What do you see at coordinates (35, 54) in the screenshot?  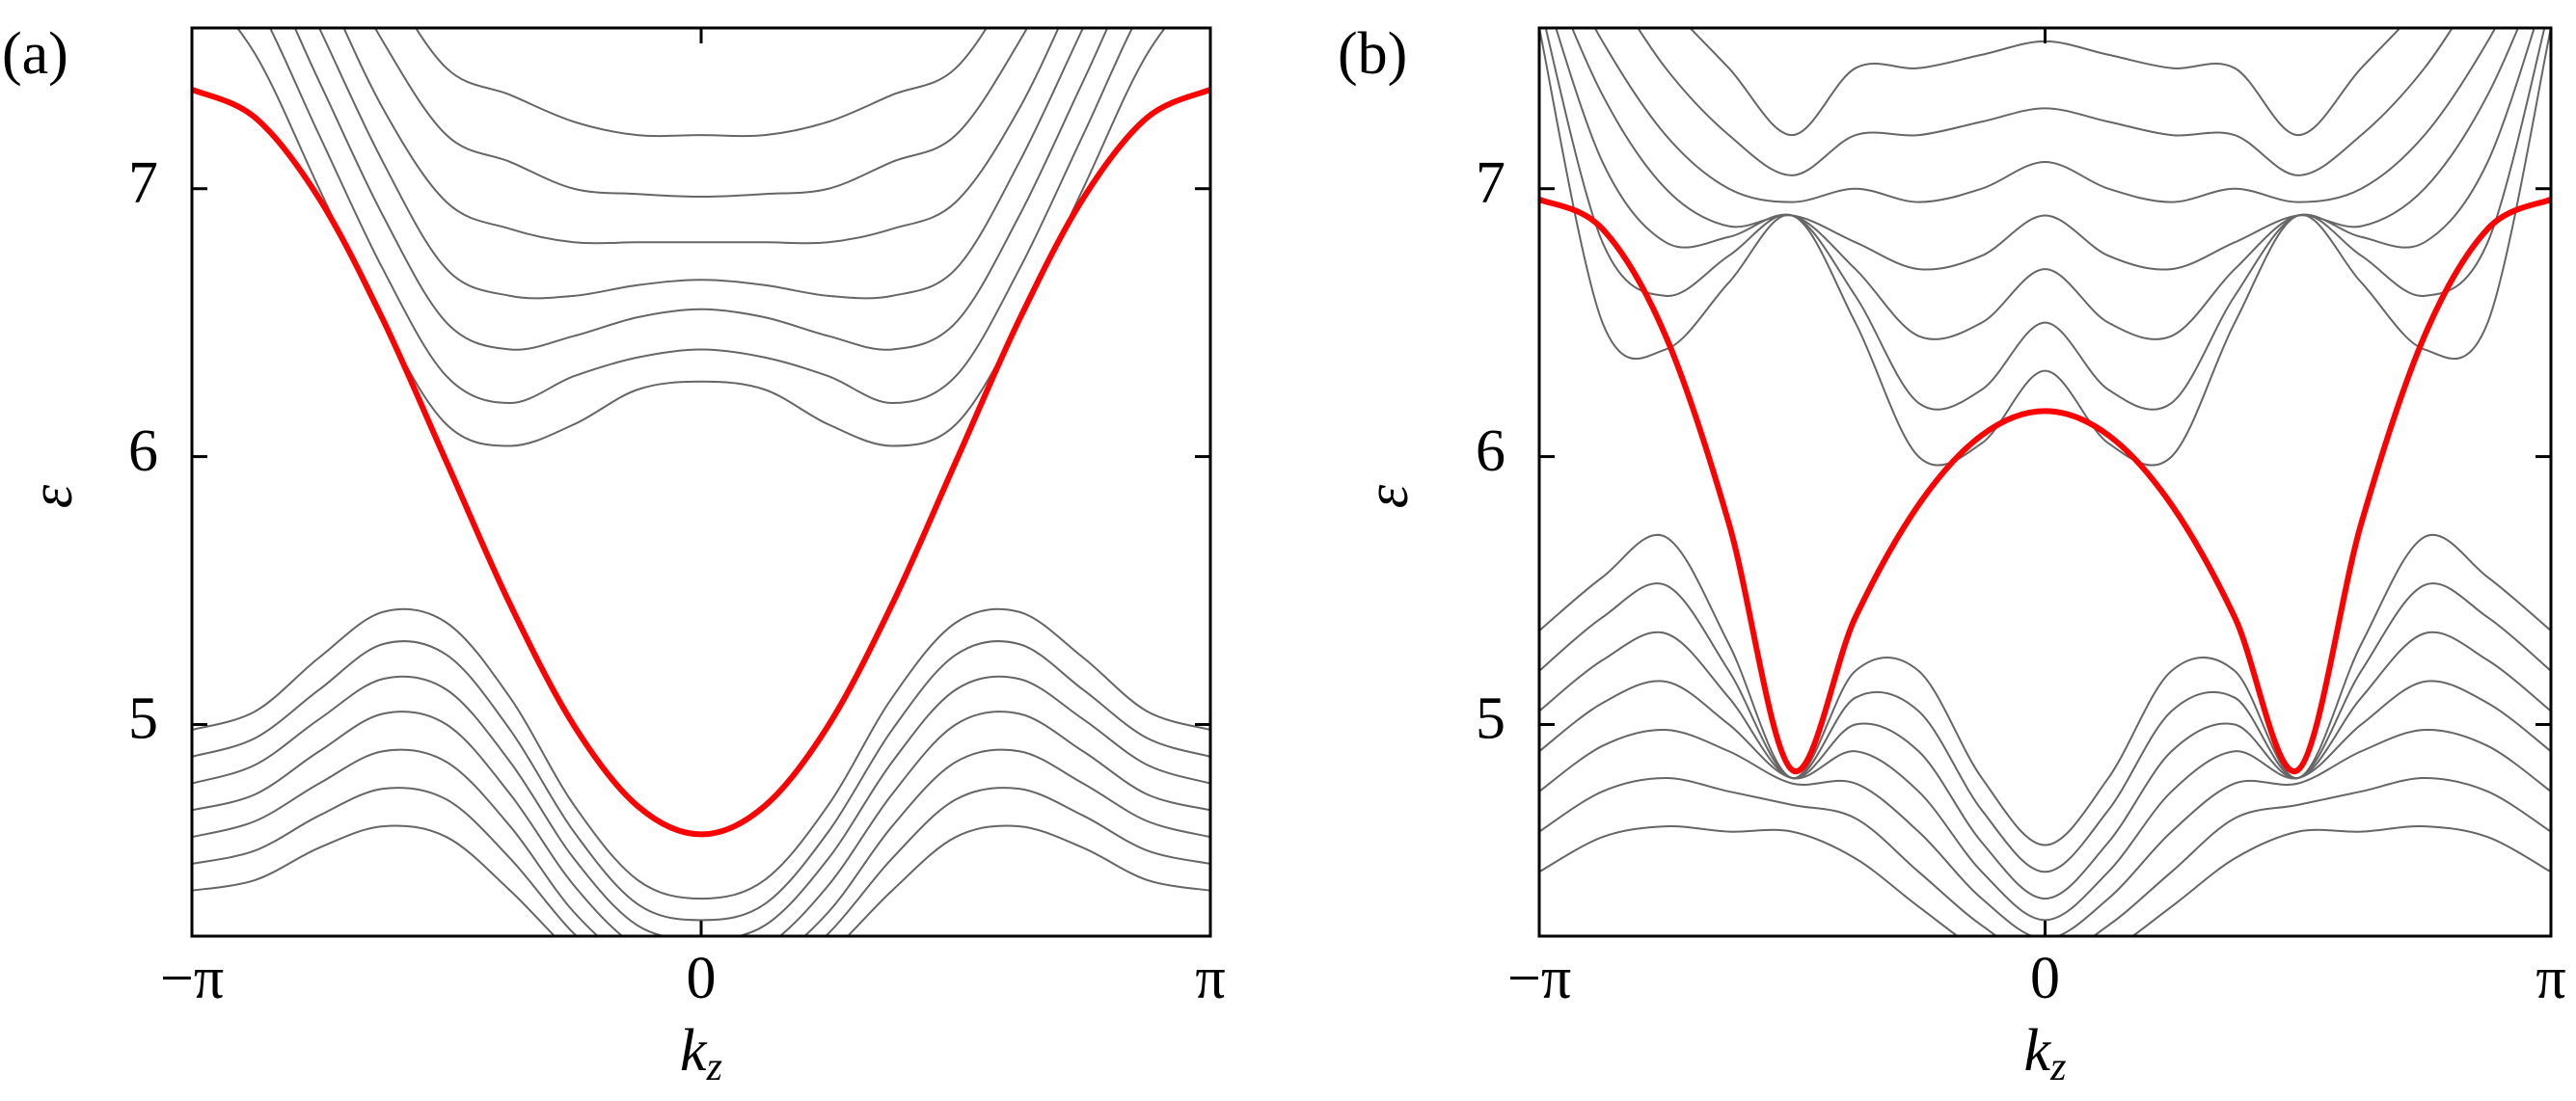 I see `panel-label: (a)` at bounding box center [35, 54].